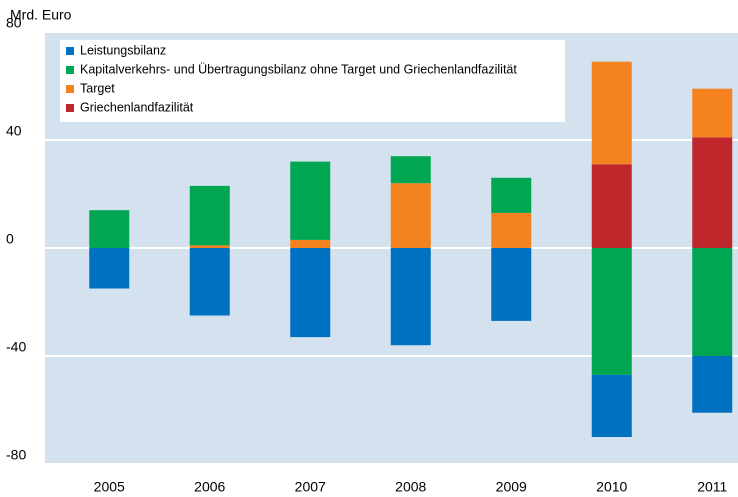  What do you see at coordinates (611, 487) in the screenshot?
I see `x-tick-label: 2010` at bounding box center [611, 487].